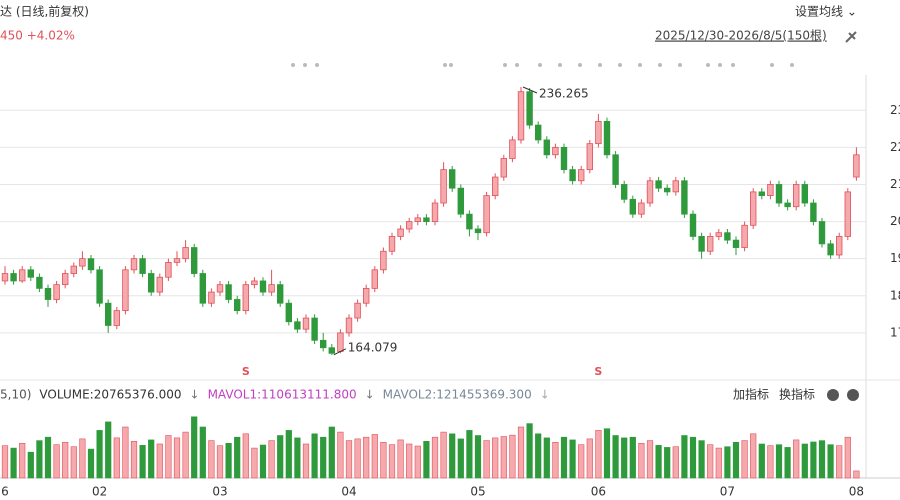 The width and height of the screenshot is (900, 500). What do you see at coordinates (853, 395) in the screenshot?
I see `close-icon` at bounding box center [853, 395].